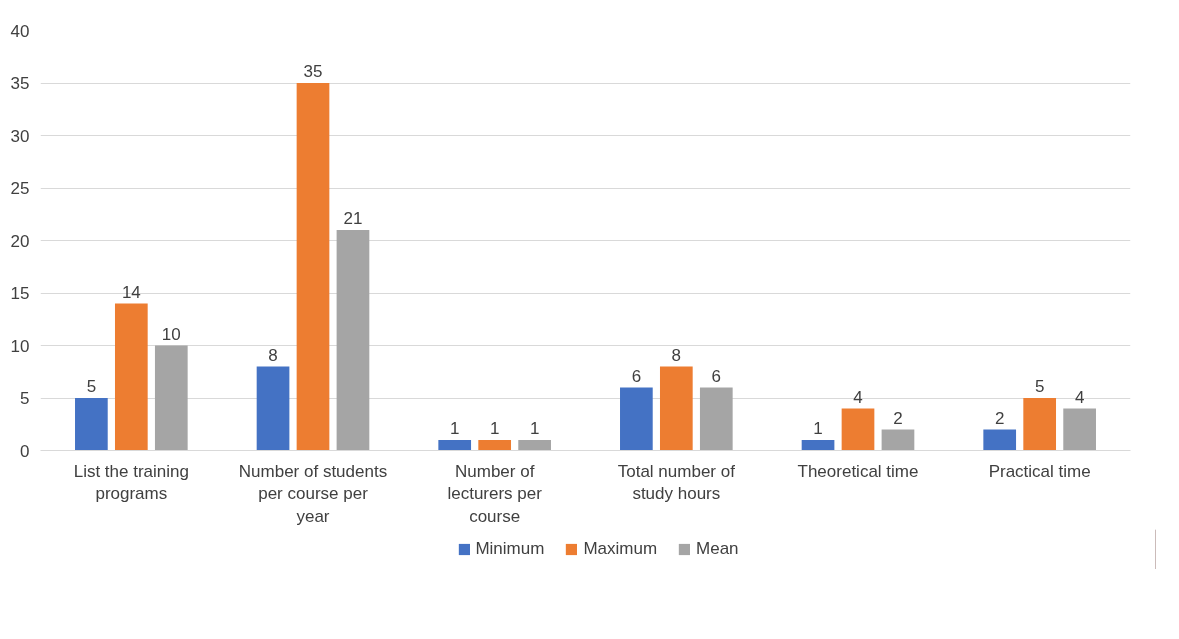  I want to click on legend-label: Mean, so click(717, 549).